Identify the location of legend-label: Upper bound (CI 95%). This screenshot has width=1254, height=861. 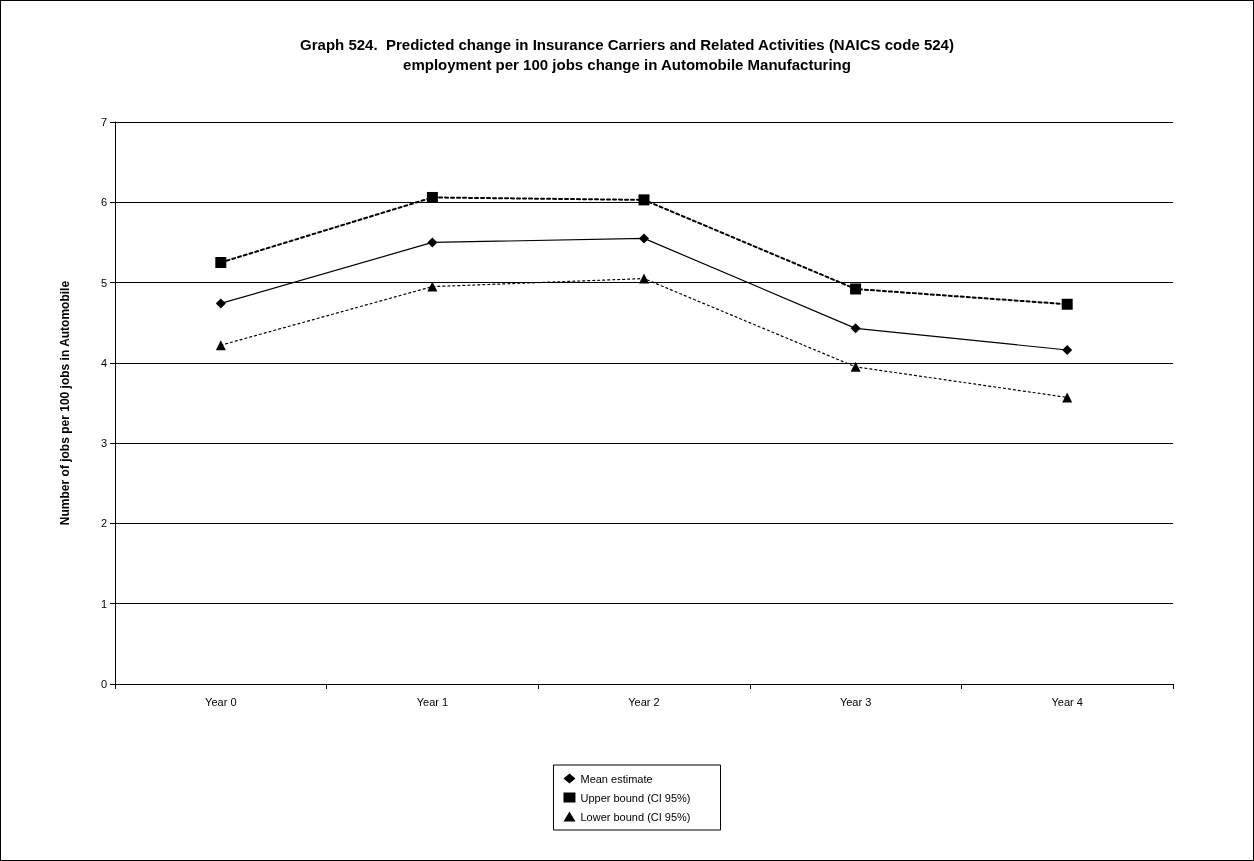
(635, 797).